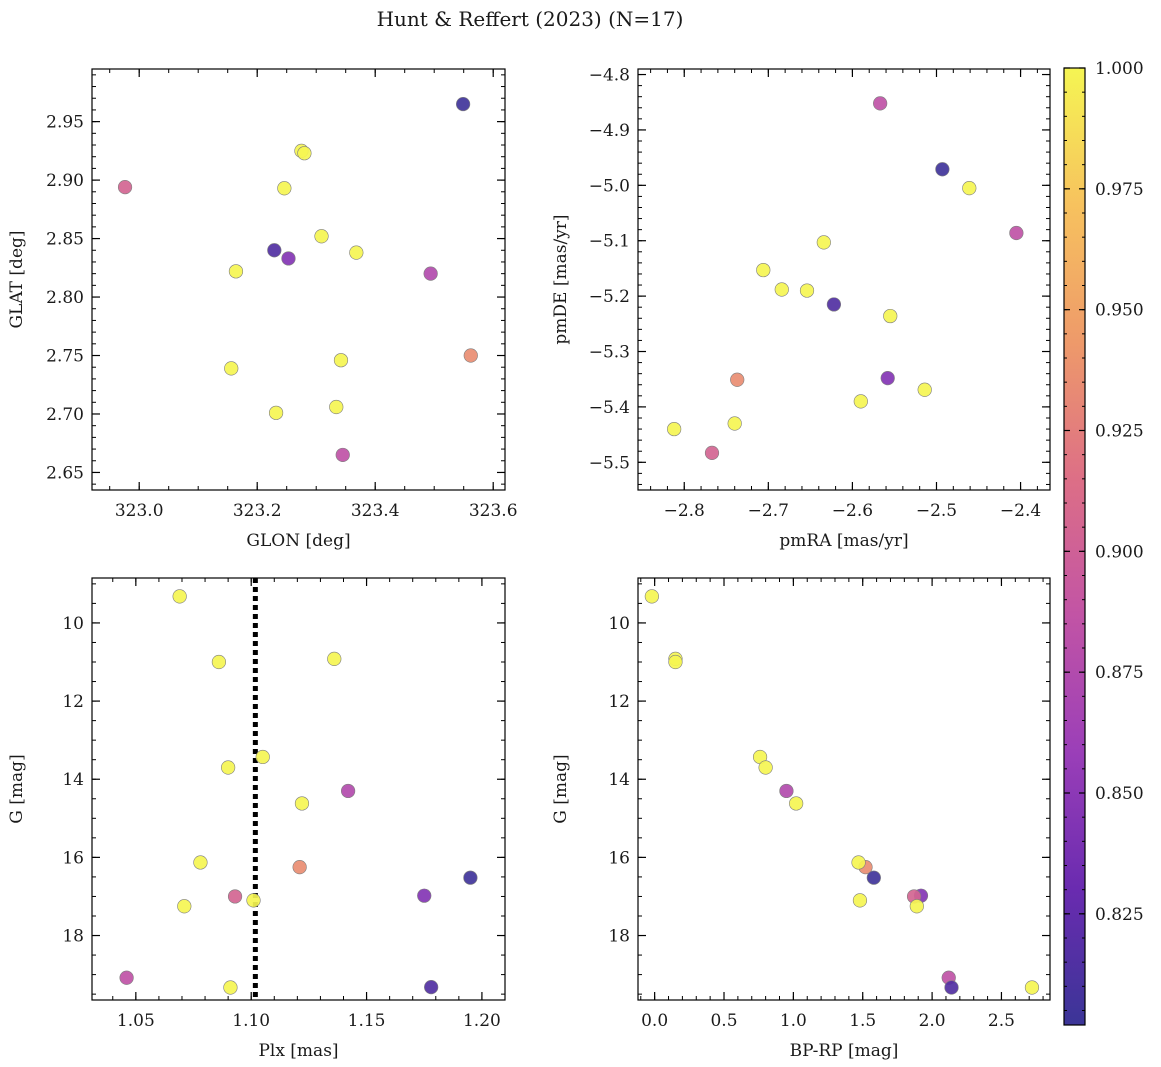 Image resolution: width=1161 pixels, height=1067 pixels. What do you see at coordinates (1119, 311) in the screenshot?
I see `colorbar-tick-label: 0.950` at bounding box center [1119, 311].